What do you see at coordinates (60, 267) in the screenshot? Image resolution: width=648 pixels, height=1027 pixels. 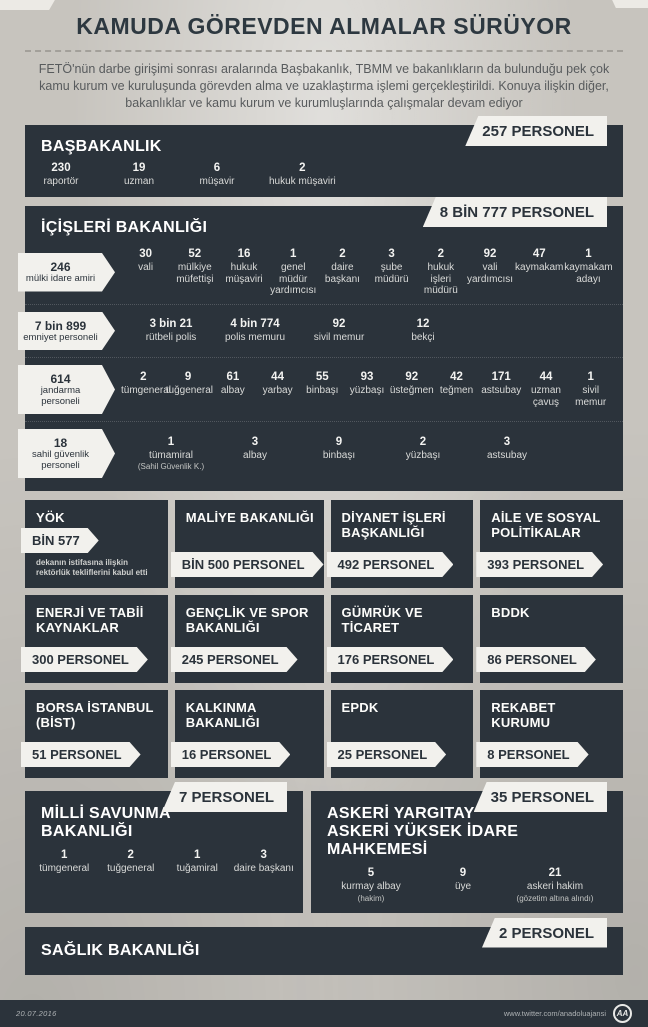 I see `tag-value: 246` at bounding box center [60, 267].